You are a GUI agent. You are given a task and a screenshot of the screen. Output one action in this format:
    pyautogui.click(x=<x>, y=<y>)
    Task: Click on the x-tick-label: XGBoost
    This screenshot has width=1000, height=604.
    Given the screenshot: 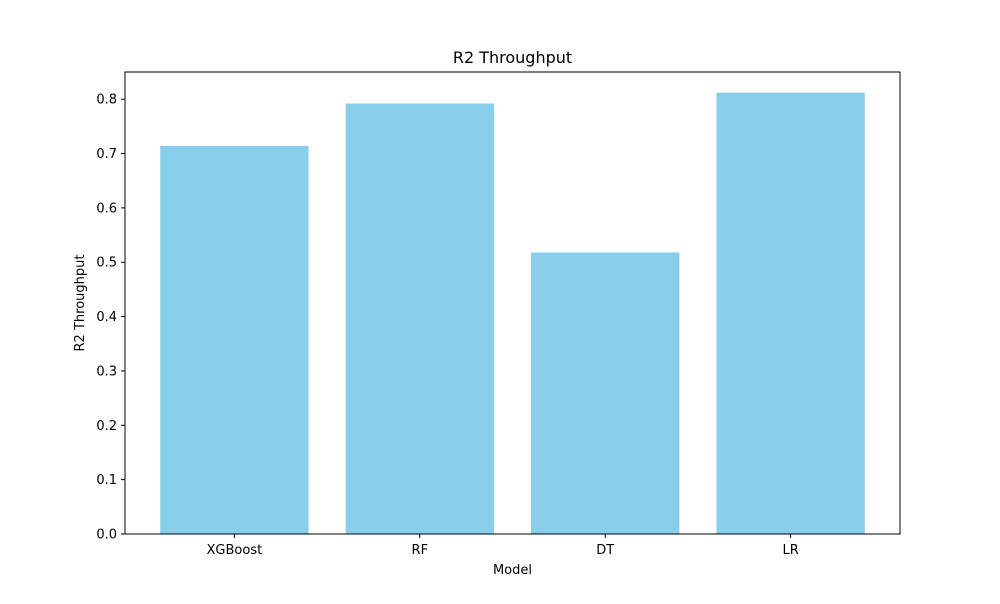 What is the action you would take?
    pyautogui.click(x=235, y=550)
    